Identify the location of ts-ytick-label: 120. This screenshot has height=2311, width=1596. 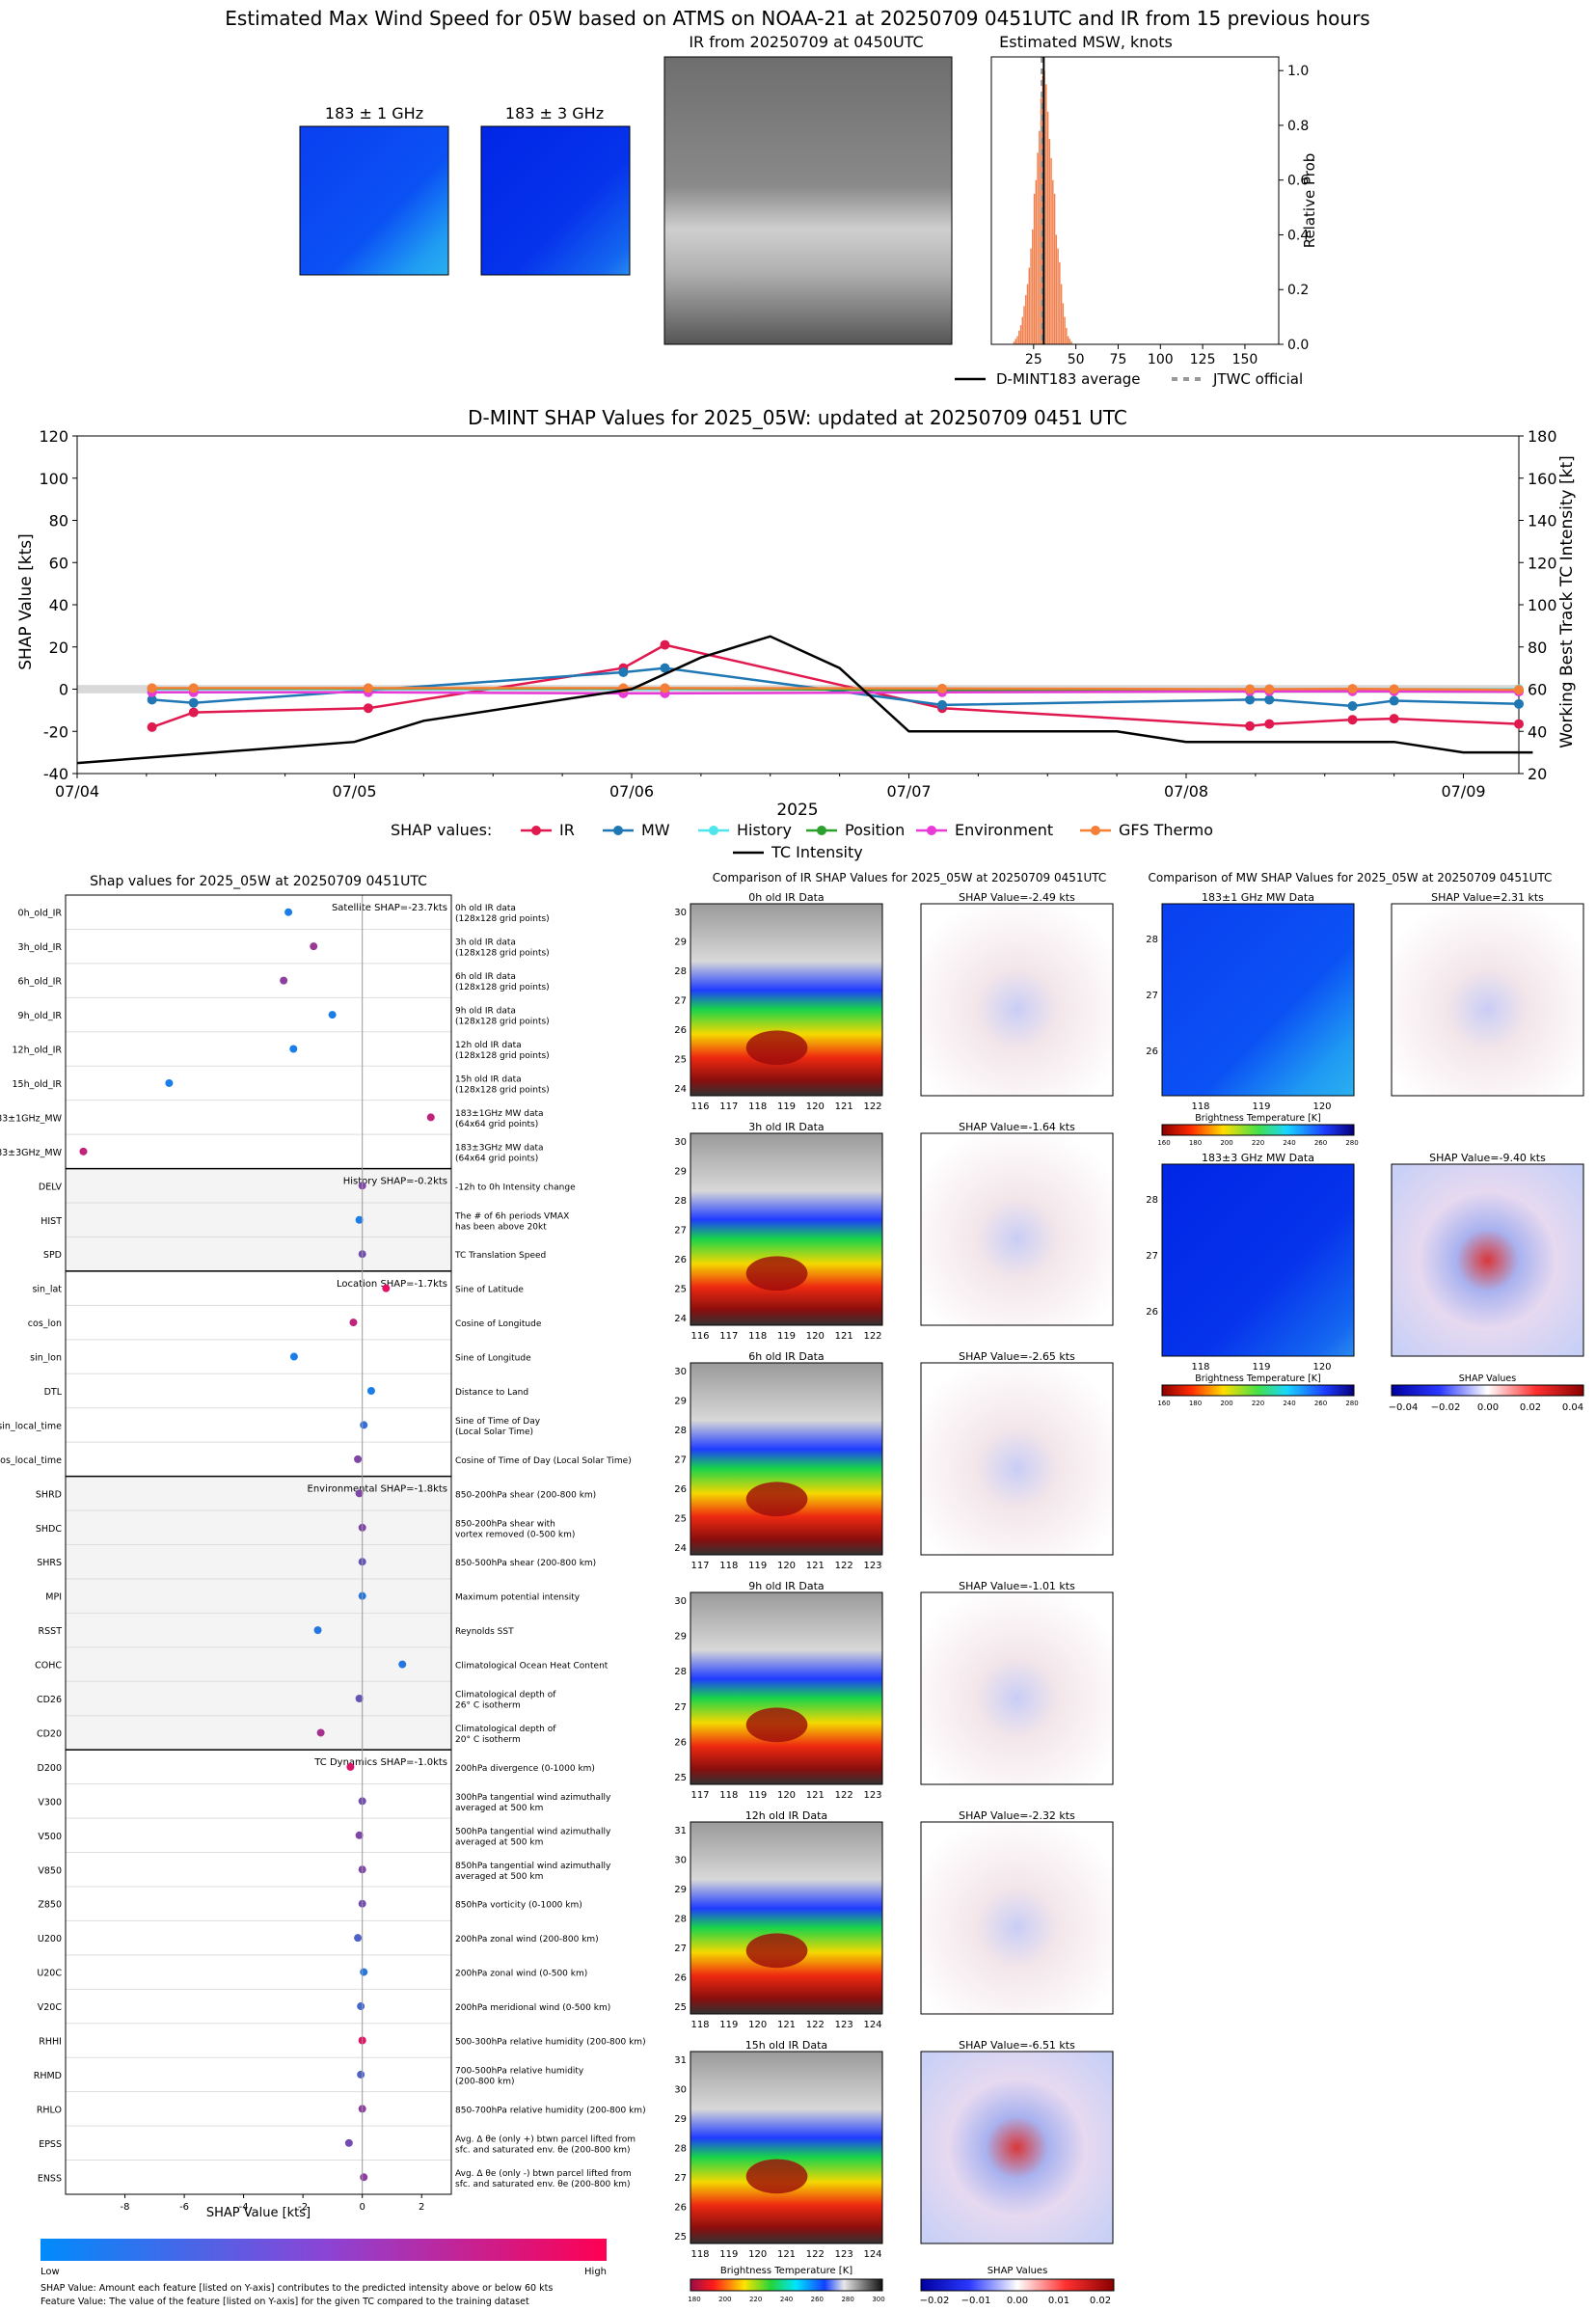
(54, 437).